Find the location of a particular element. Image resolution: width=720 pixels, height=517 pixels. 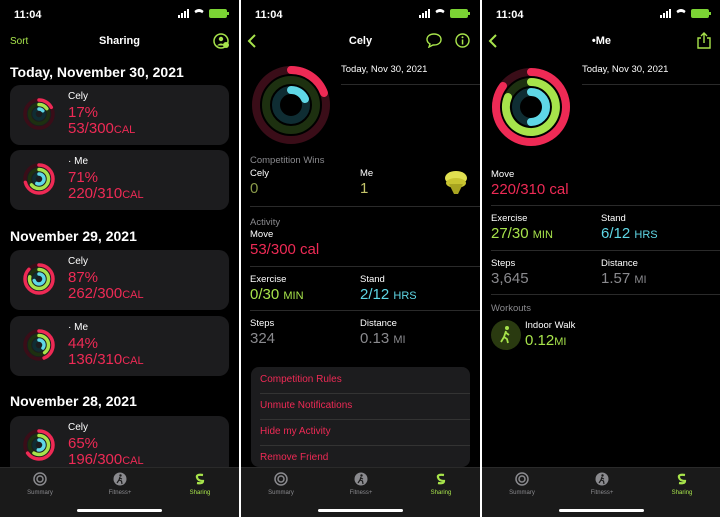

sharing-icon is located at coordinates (682, 479).